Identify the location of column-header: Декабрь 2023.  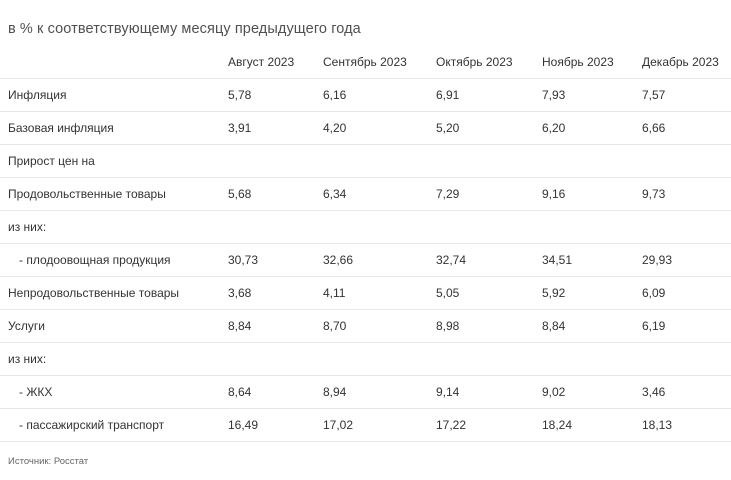
(686, 62).